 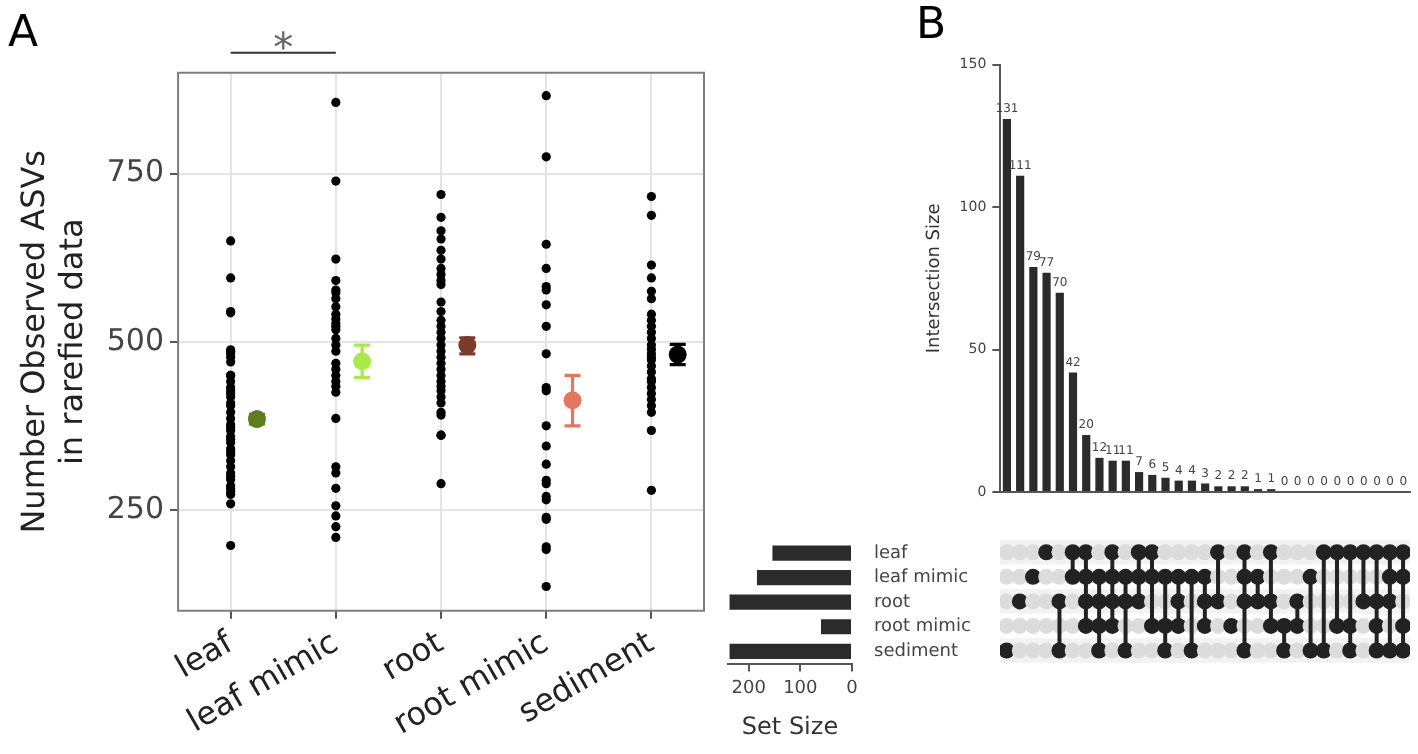 What do you see at coordinates (135, 507) in the screenshot?
I see `y-tick-label: 250` at bounding box center [135, 507].